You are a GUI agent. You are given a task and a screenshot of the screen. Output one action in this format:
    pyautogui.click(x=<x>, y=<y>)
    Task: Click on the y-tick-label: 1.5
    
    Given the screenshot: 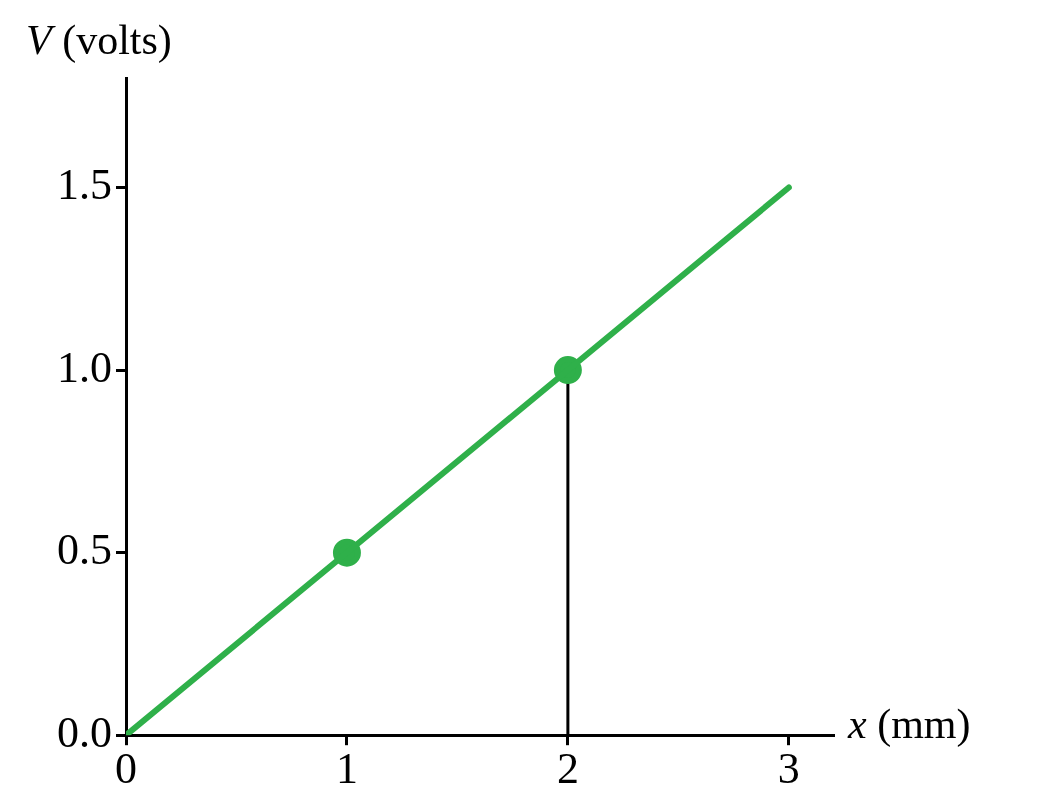 What is the action you would take?
    pyautogui.click(x=84, y=185)
    